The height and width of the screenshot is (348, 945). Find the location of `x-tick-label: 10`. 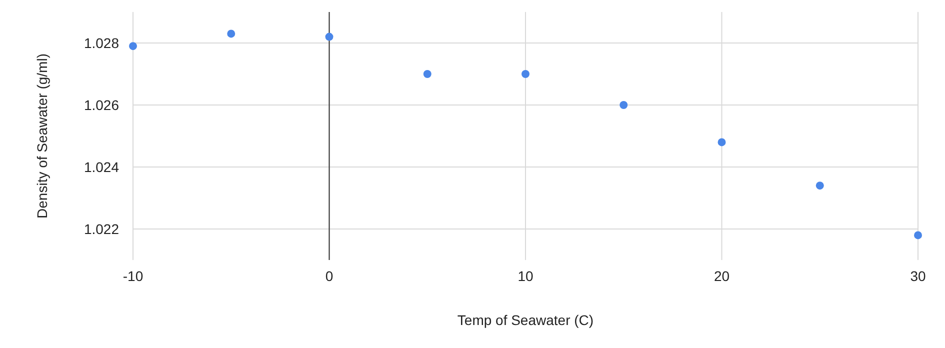

x-tick-label: 10 is located at coordinates (526, 276).